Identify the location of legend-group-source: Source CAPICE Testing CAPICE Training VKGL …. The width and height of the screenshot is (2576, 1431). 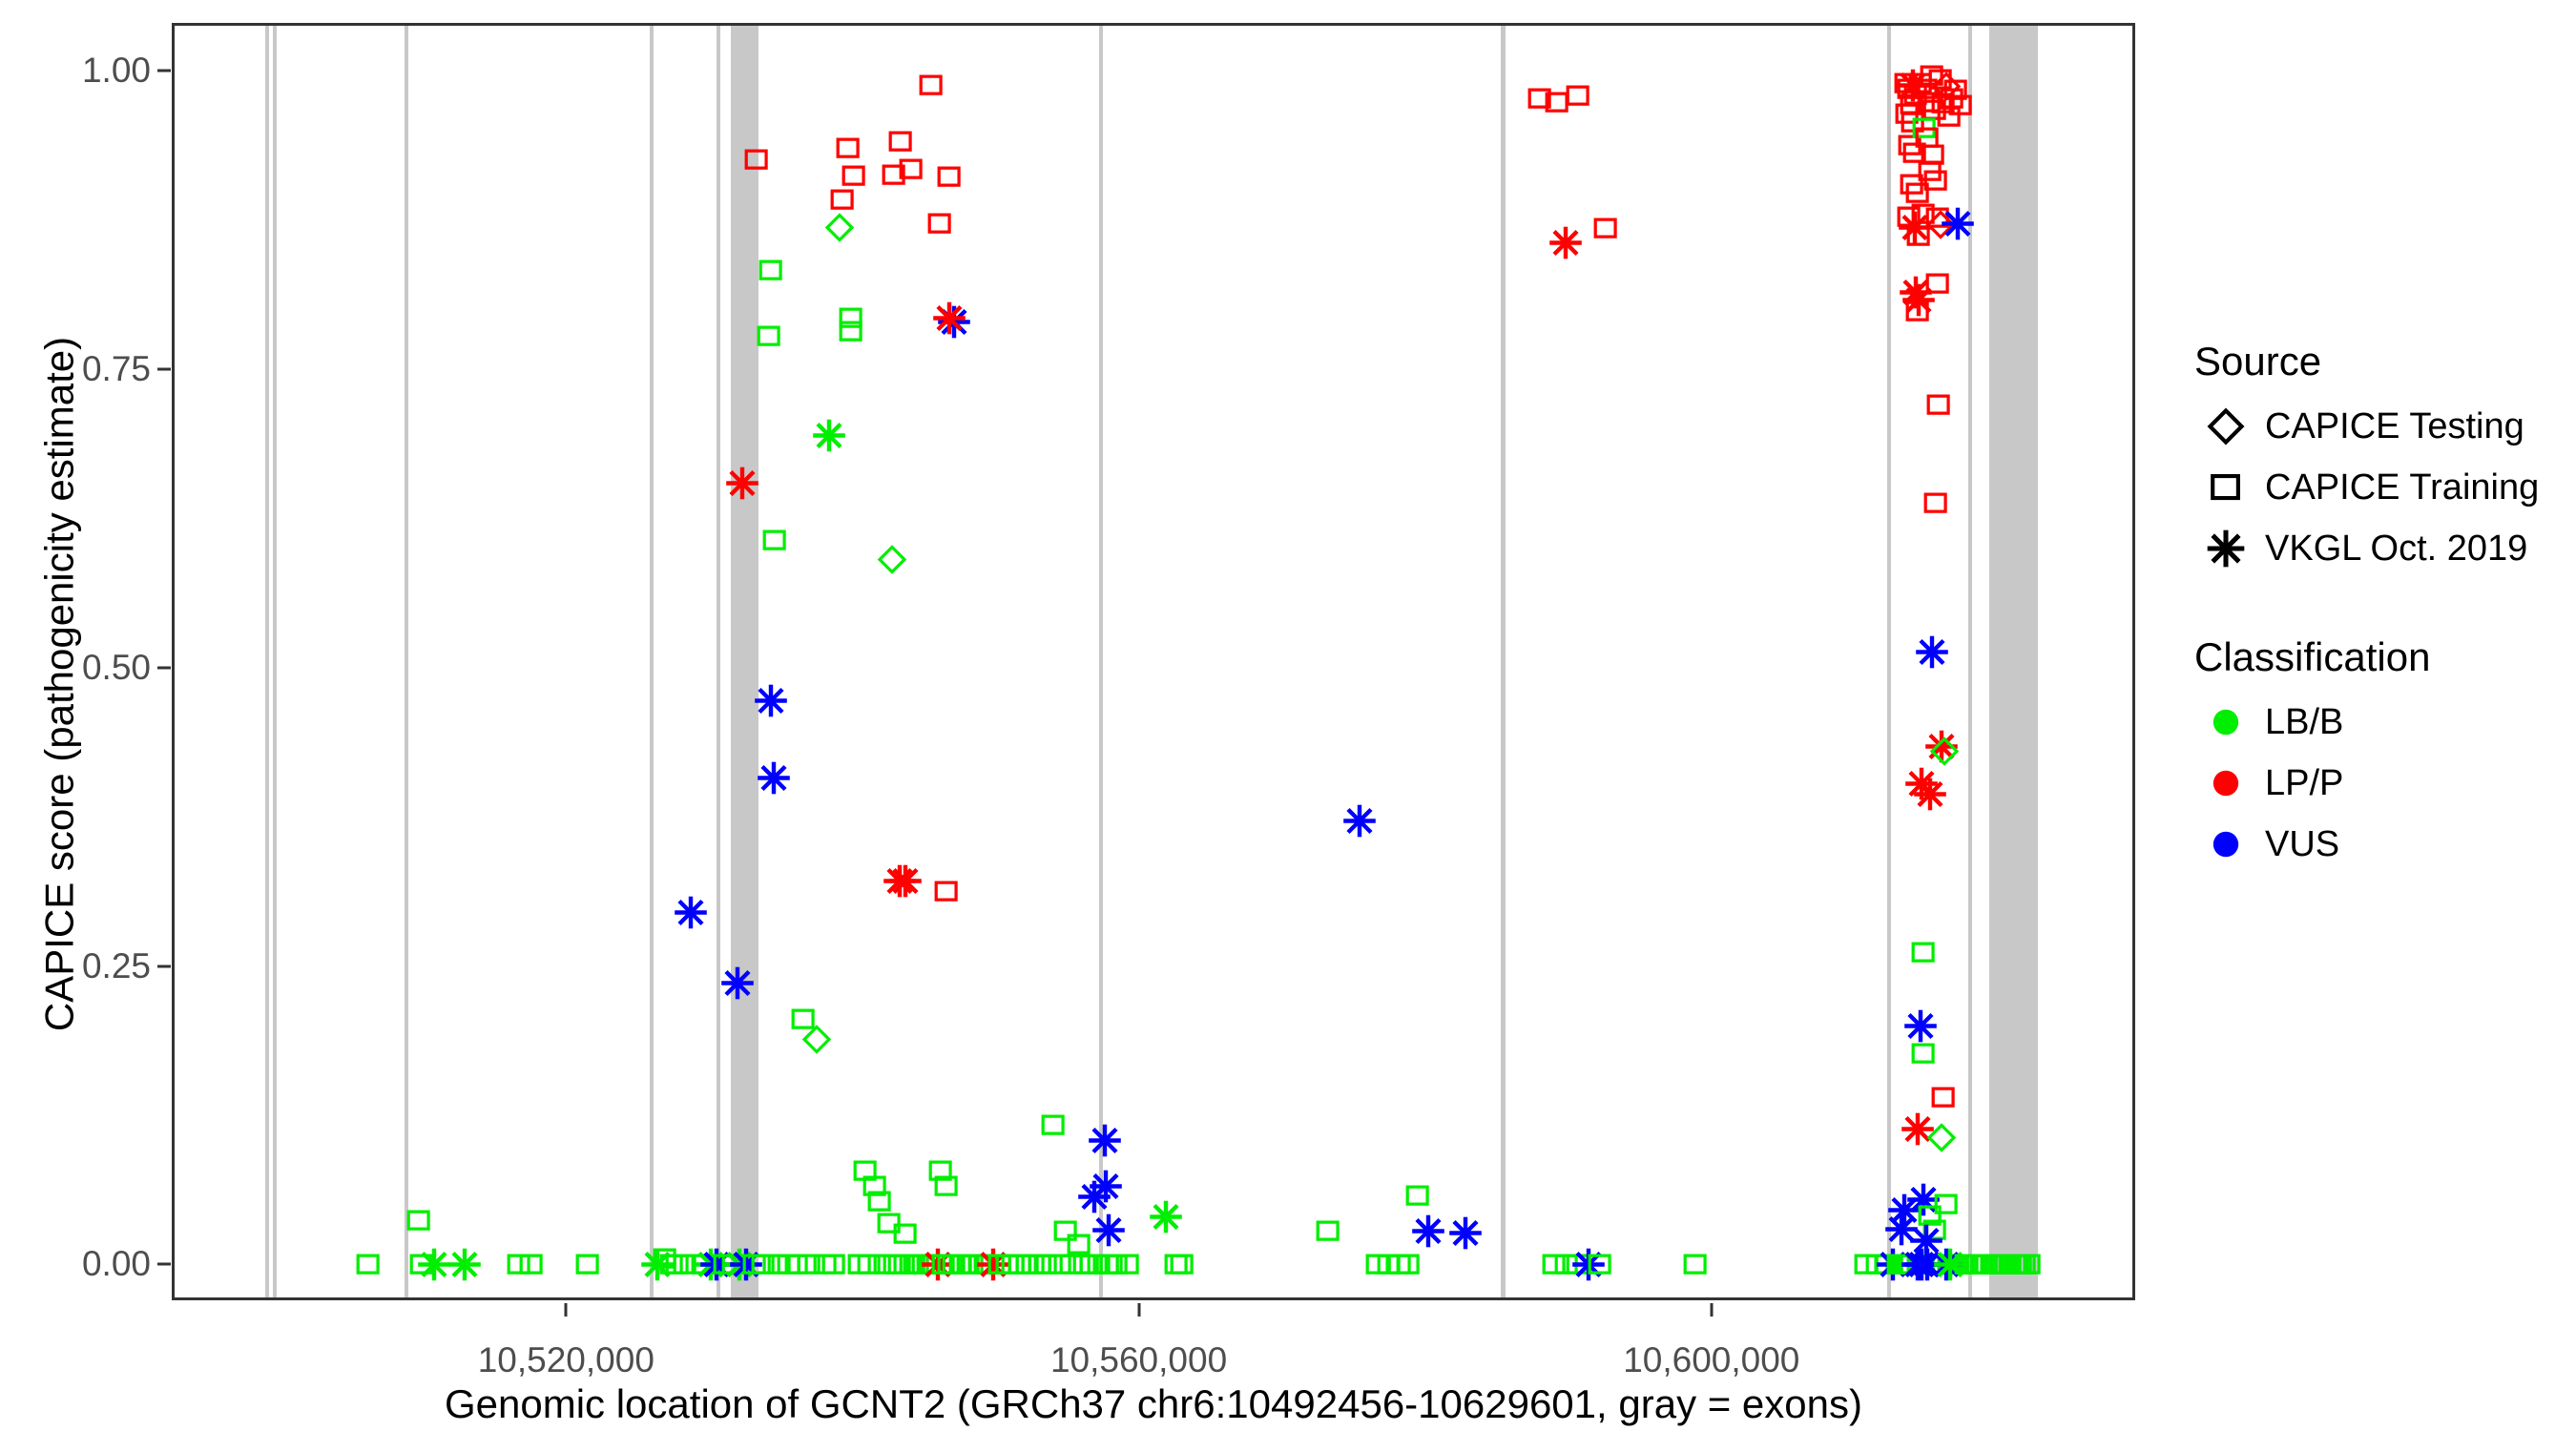
(2380, 459).